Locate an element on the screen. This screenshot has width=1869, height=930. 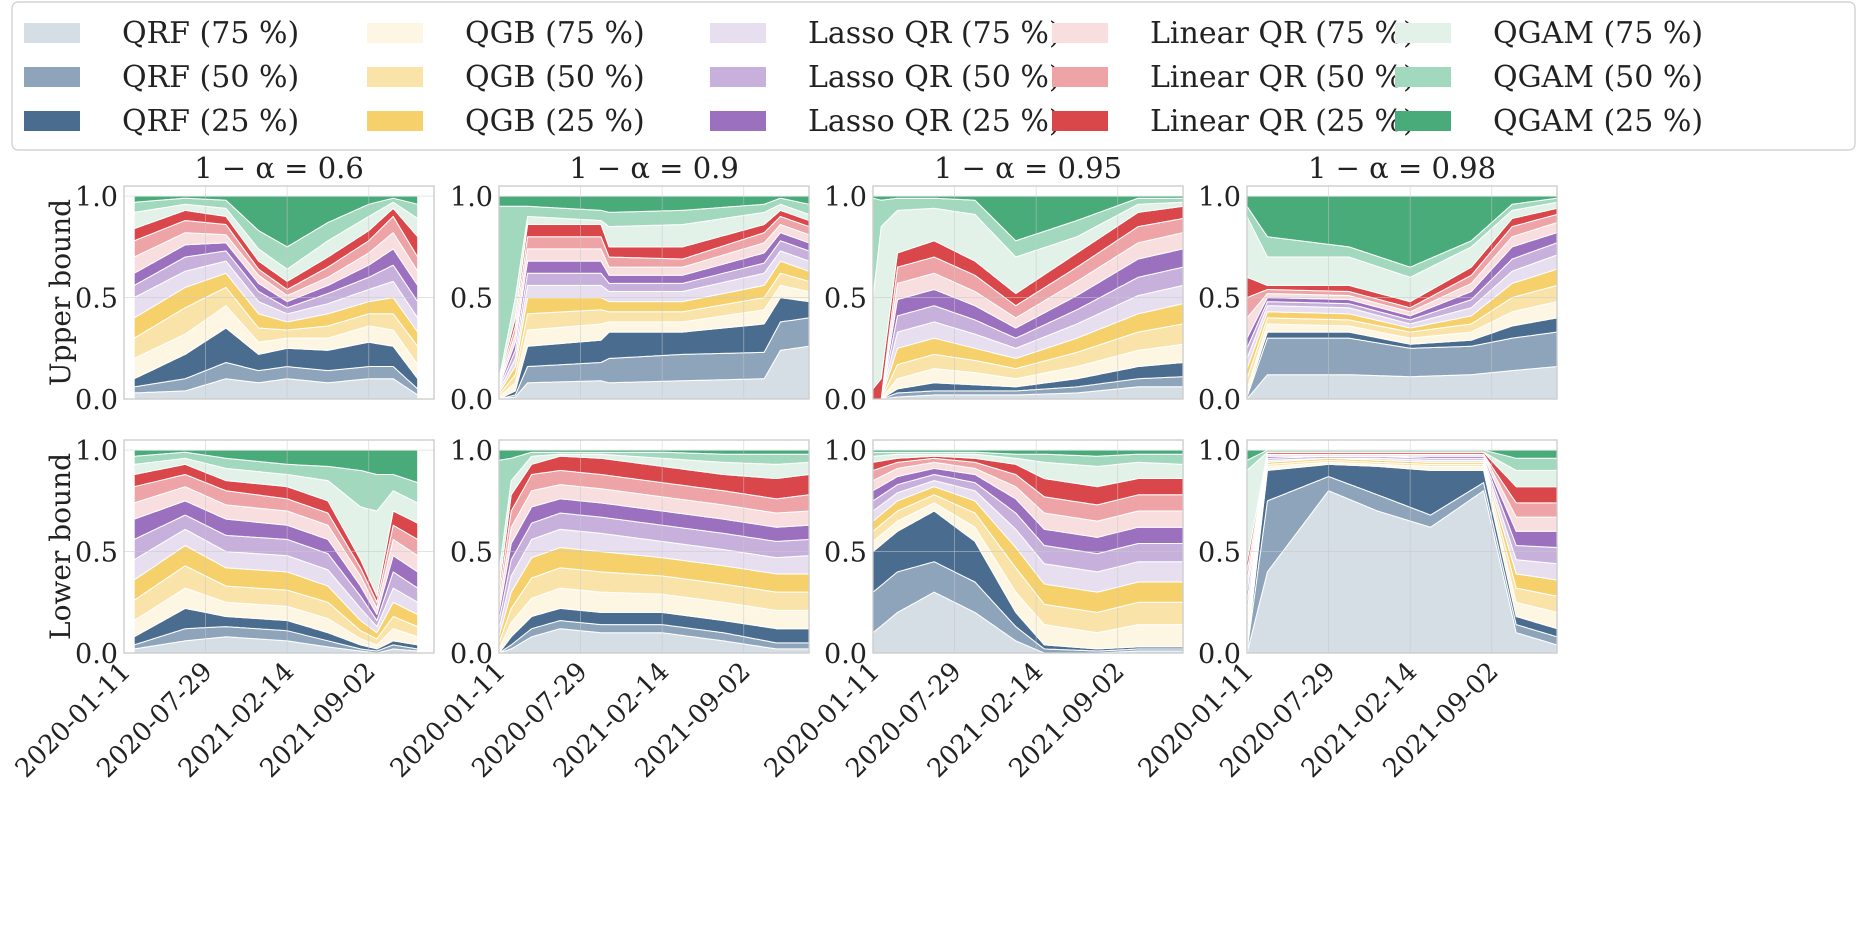
column-title: 1 − α = 0.95 is located at coordinates (1028, 168).